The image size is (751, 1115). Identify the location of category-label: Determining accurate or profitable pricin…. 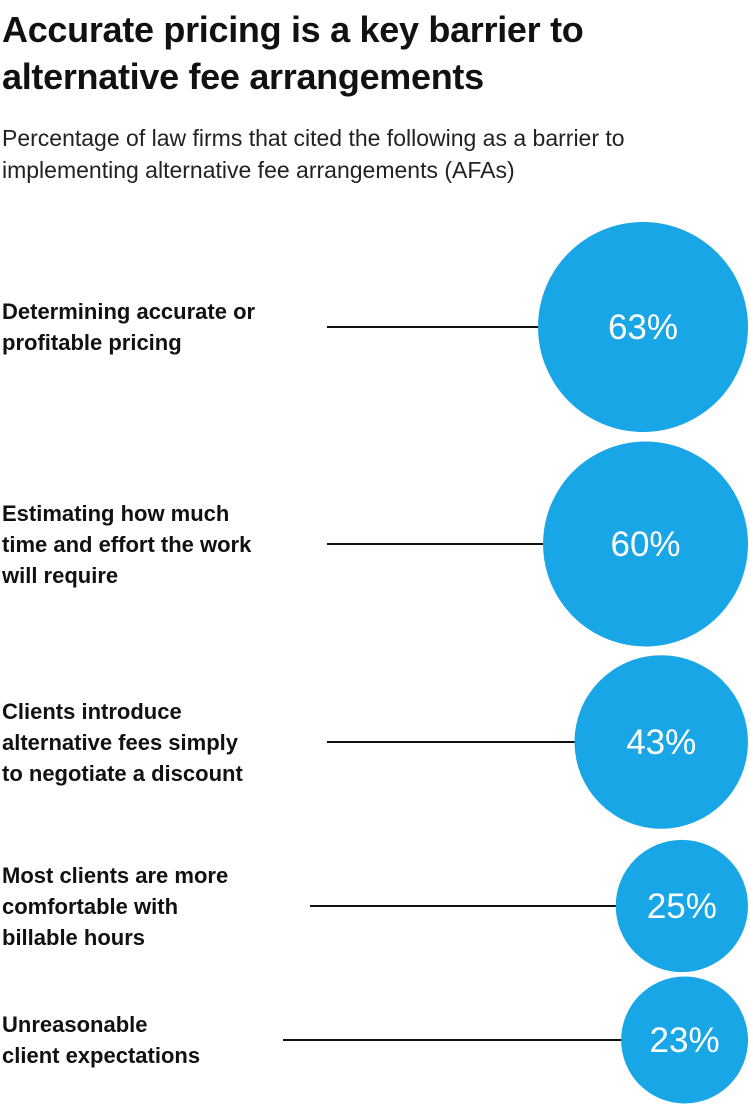
(152, 327).